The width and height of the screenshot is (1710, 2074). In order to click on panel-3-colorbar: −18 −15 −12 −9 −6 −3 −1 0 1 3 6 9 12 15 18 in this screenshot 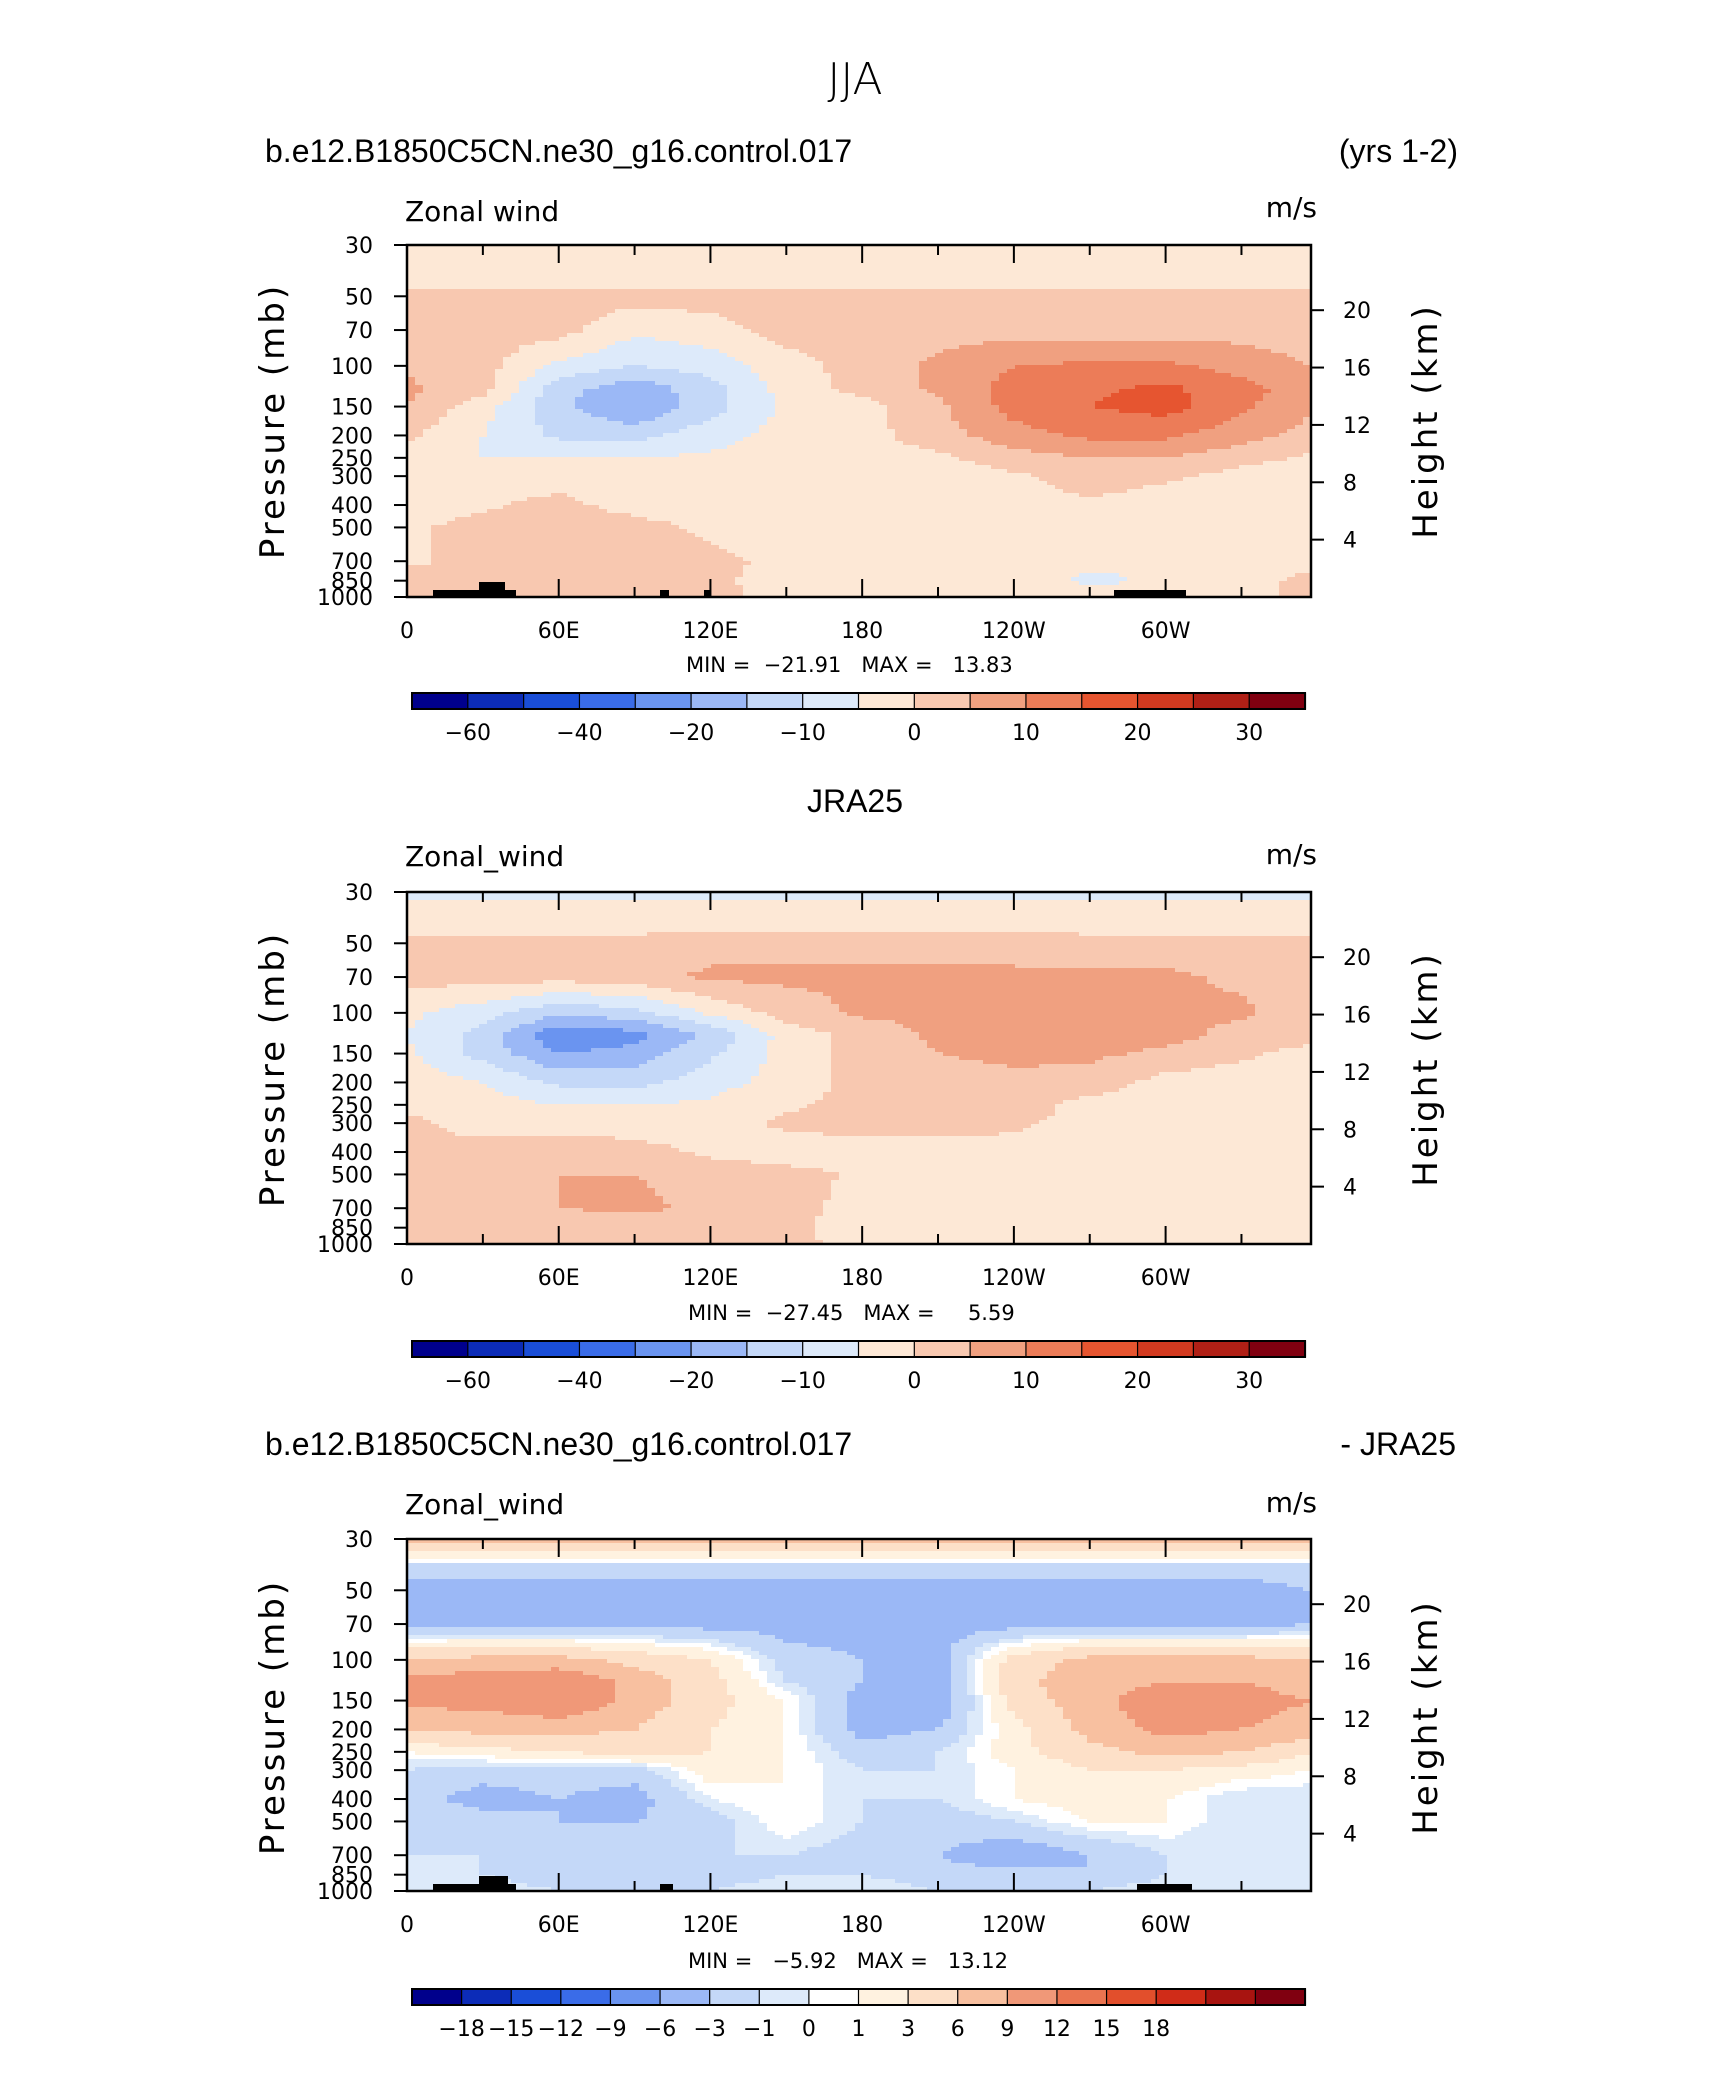, I will do `click(859, 2015)`.